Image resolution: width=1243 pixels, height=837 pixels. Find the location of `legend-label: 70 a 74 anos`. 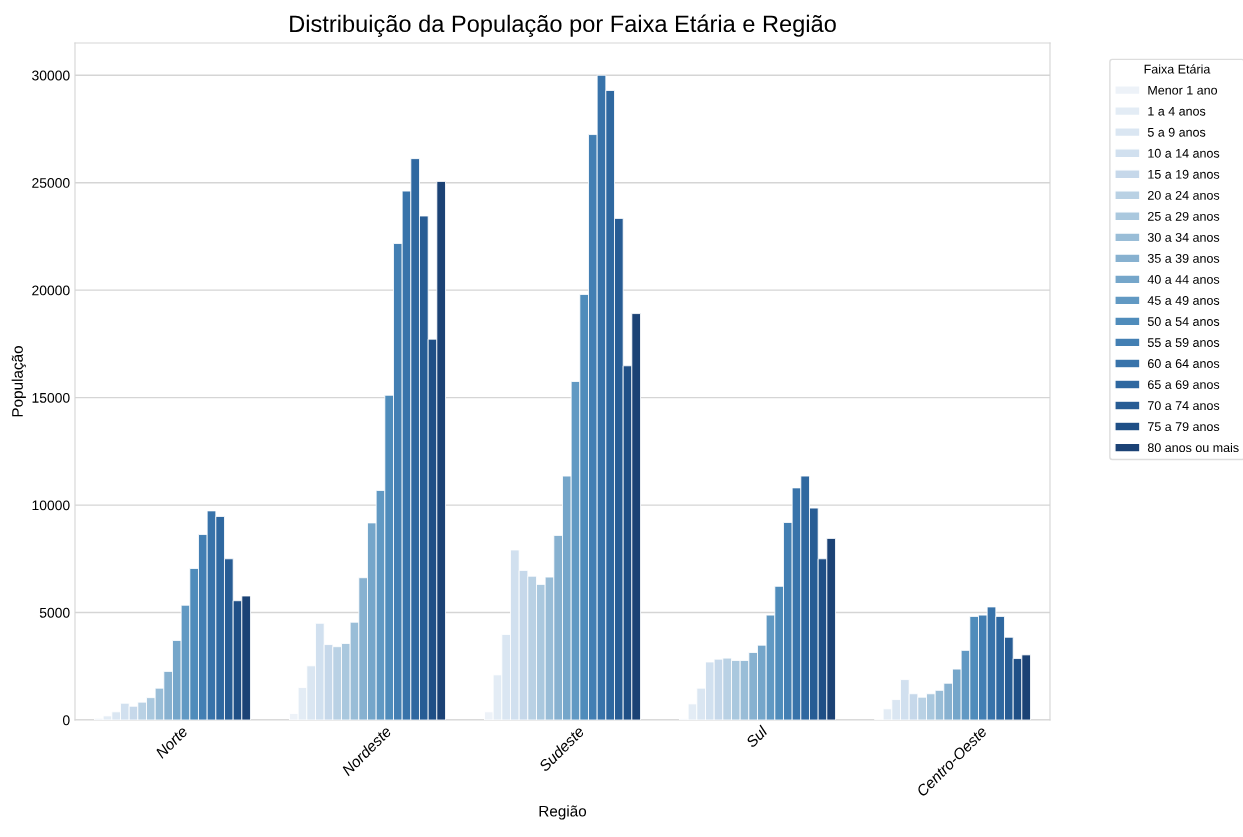

legend-label: 70 a 74 anos is located at coordinates (1184, 406).